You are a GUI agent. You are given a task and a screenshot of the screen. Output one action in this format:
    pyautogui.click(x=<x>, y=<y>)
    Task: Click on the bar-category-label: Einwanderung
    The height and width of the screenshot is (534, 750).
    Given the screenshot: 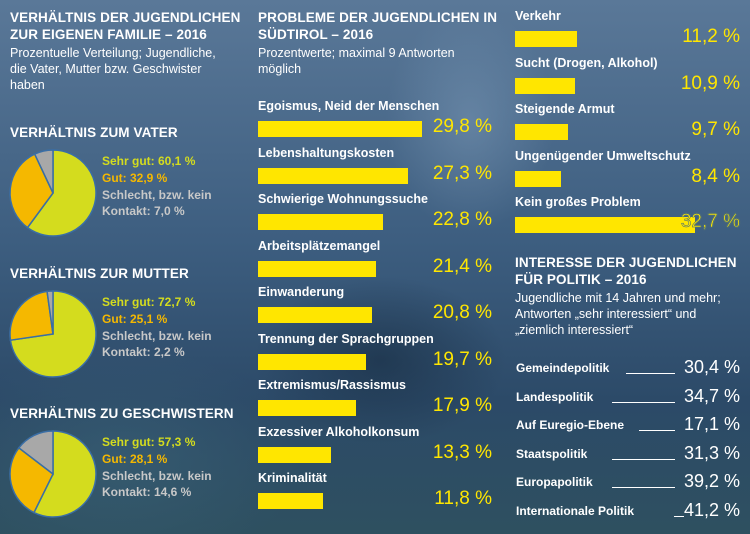 What is the action you would take?
    pyautogui.click(x=301, y=292)
    